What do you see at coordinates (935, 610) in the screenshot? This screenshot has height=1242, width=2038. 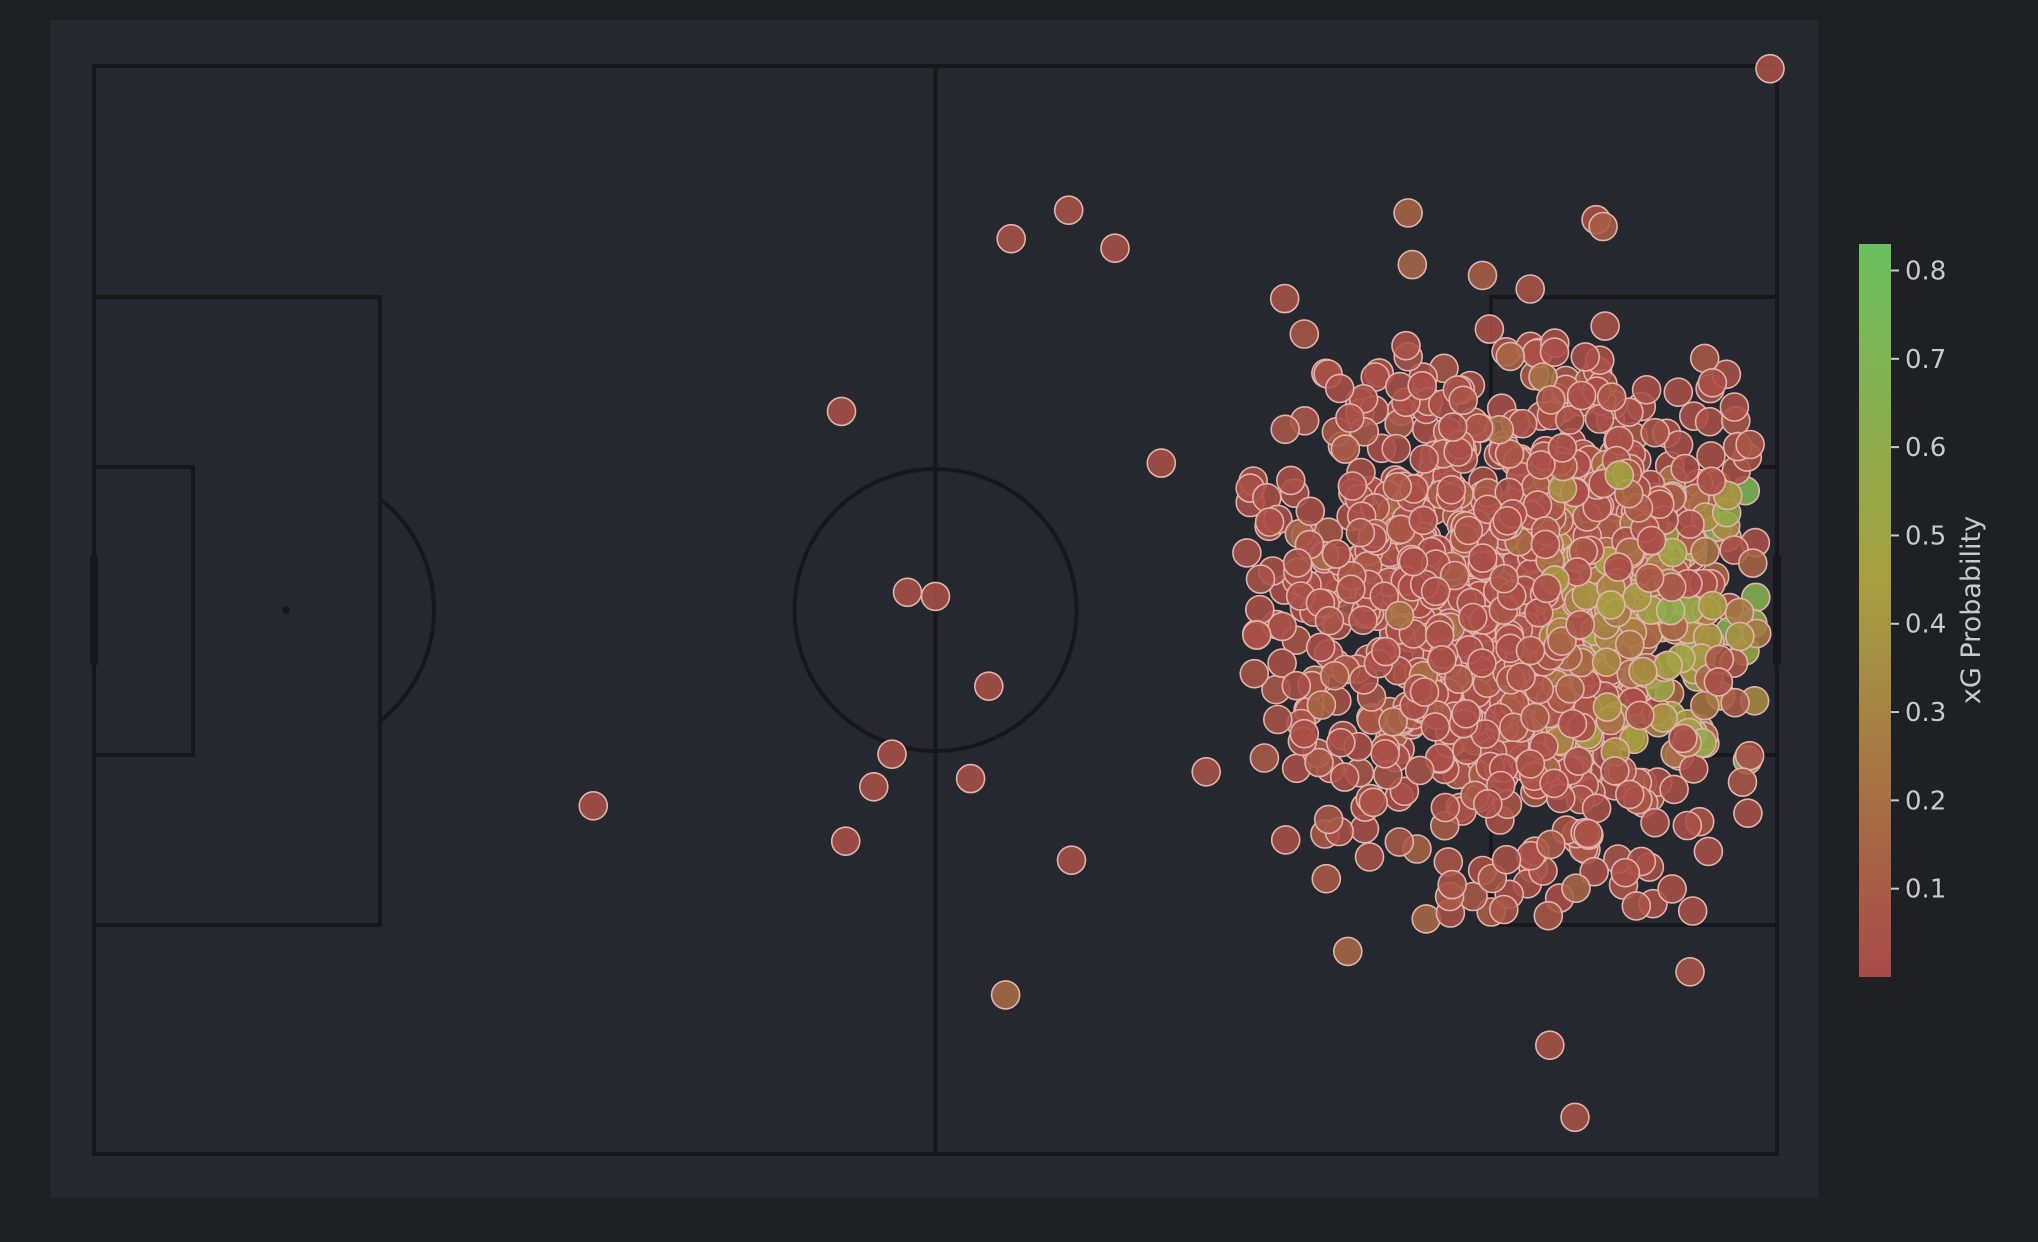 I see `center-circle` at bounding box center [935, 610].